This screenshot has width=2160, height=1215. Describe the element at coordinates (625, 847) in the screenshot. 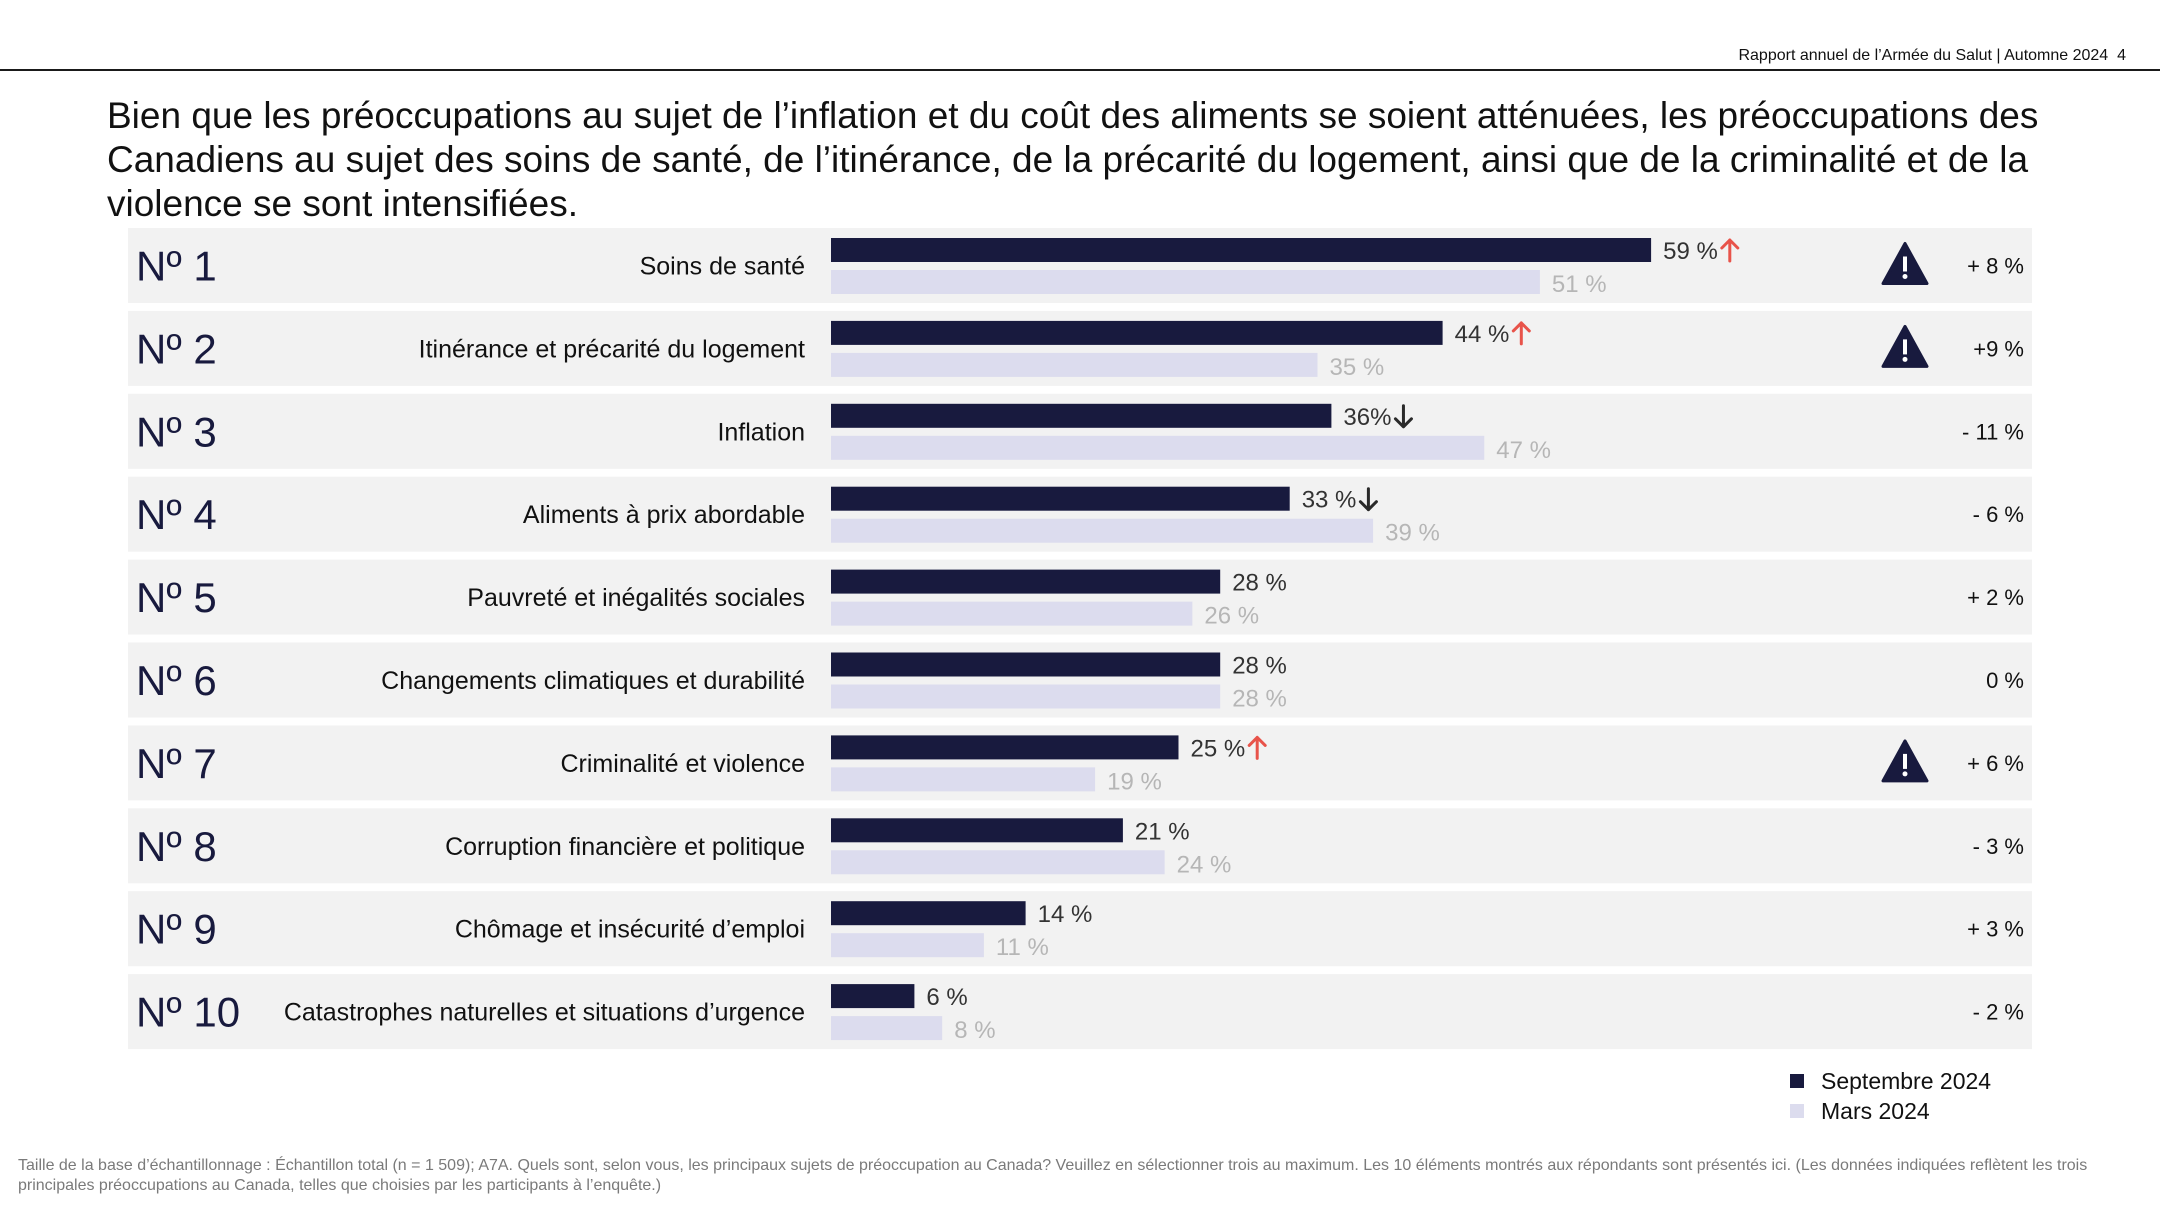

I see `category-label: Corruption financière et politique` at that location.